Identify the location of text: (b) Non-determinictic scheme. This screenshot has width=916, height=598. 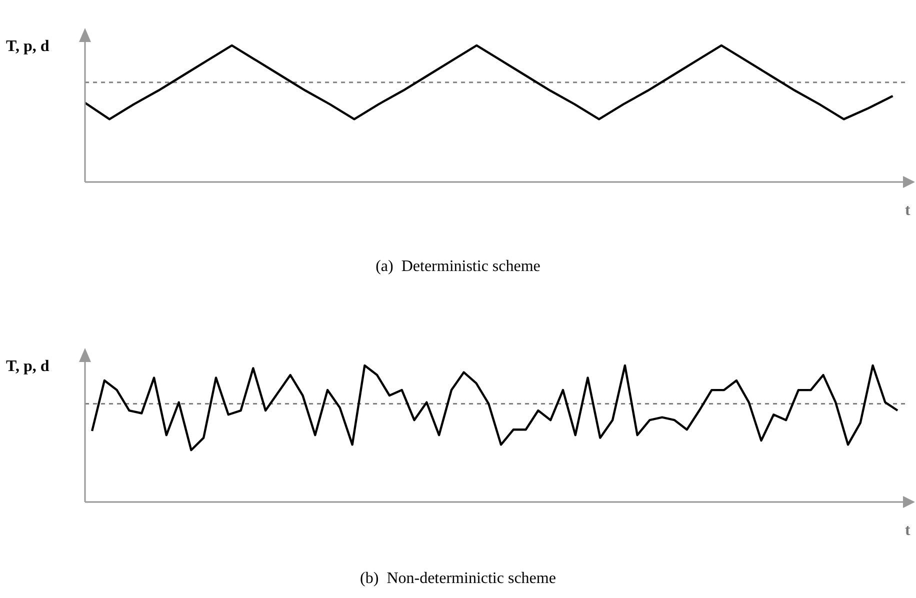
(458, 579).